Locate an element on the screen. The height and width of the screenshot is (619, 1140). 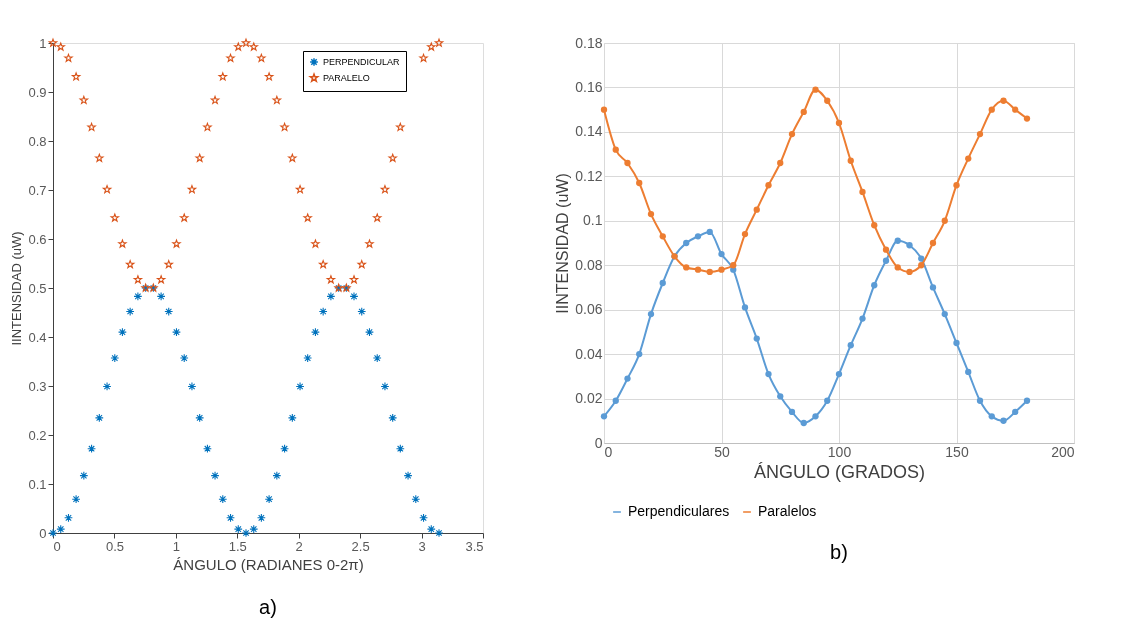
y-tick-label: 0.14 is located at coordinates (589, 131).